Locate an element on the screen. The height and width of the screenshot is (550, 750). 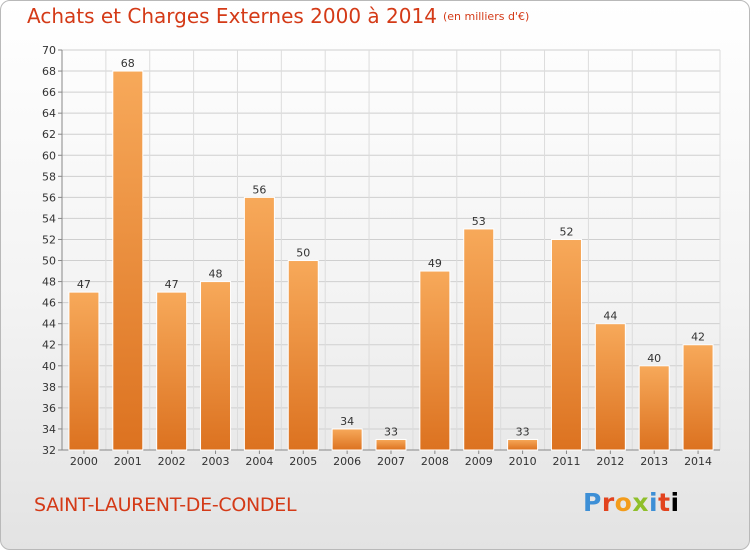
x-tick-label: 2013 is located at coordinates (654, 461).